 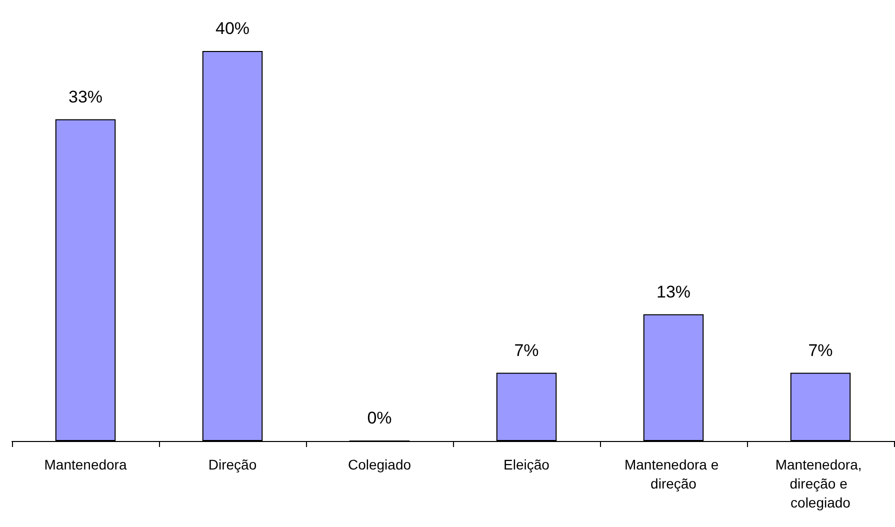 I want to click on x-tick-label: Mantenedora, direção e colegiado, so click(x=820, y=483).